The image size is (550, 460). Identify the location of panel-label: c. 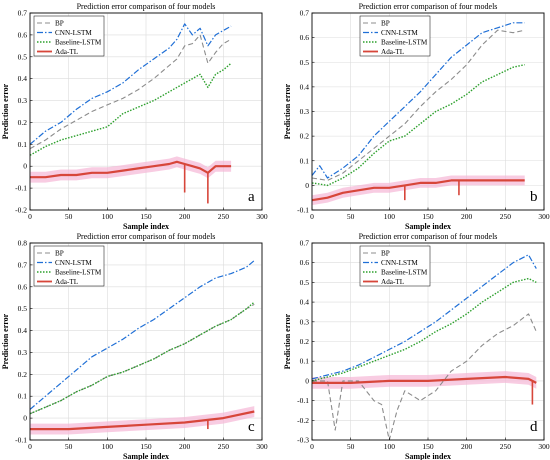
(251, 427).